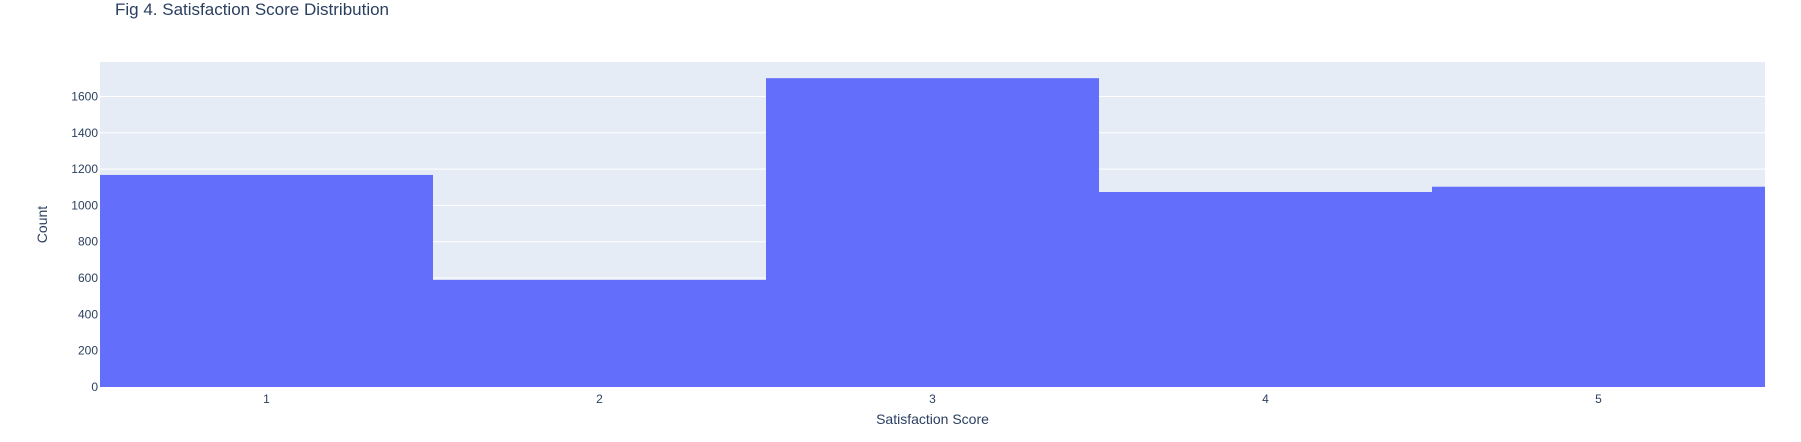 Image resolution: width=1801 pixels, height=442 pixels. I want to click on y-tick-label: 1200, so click(84, 169).